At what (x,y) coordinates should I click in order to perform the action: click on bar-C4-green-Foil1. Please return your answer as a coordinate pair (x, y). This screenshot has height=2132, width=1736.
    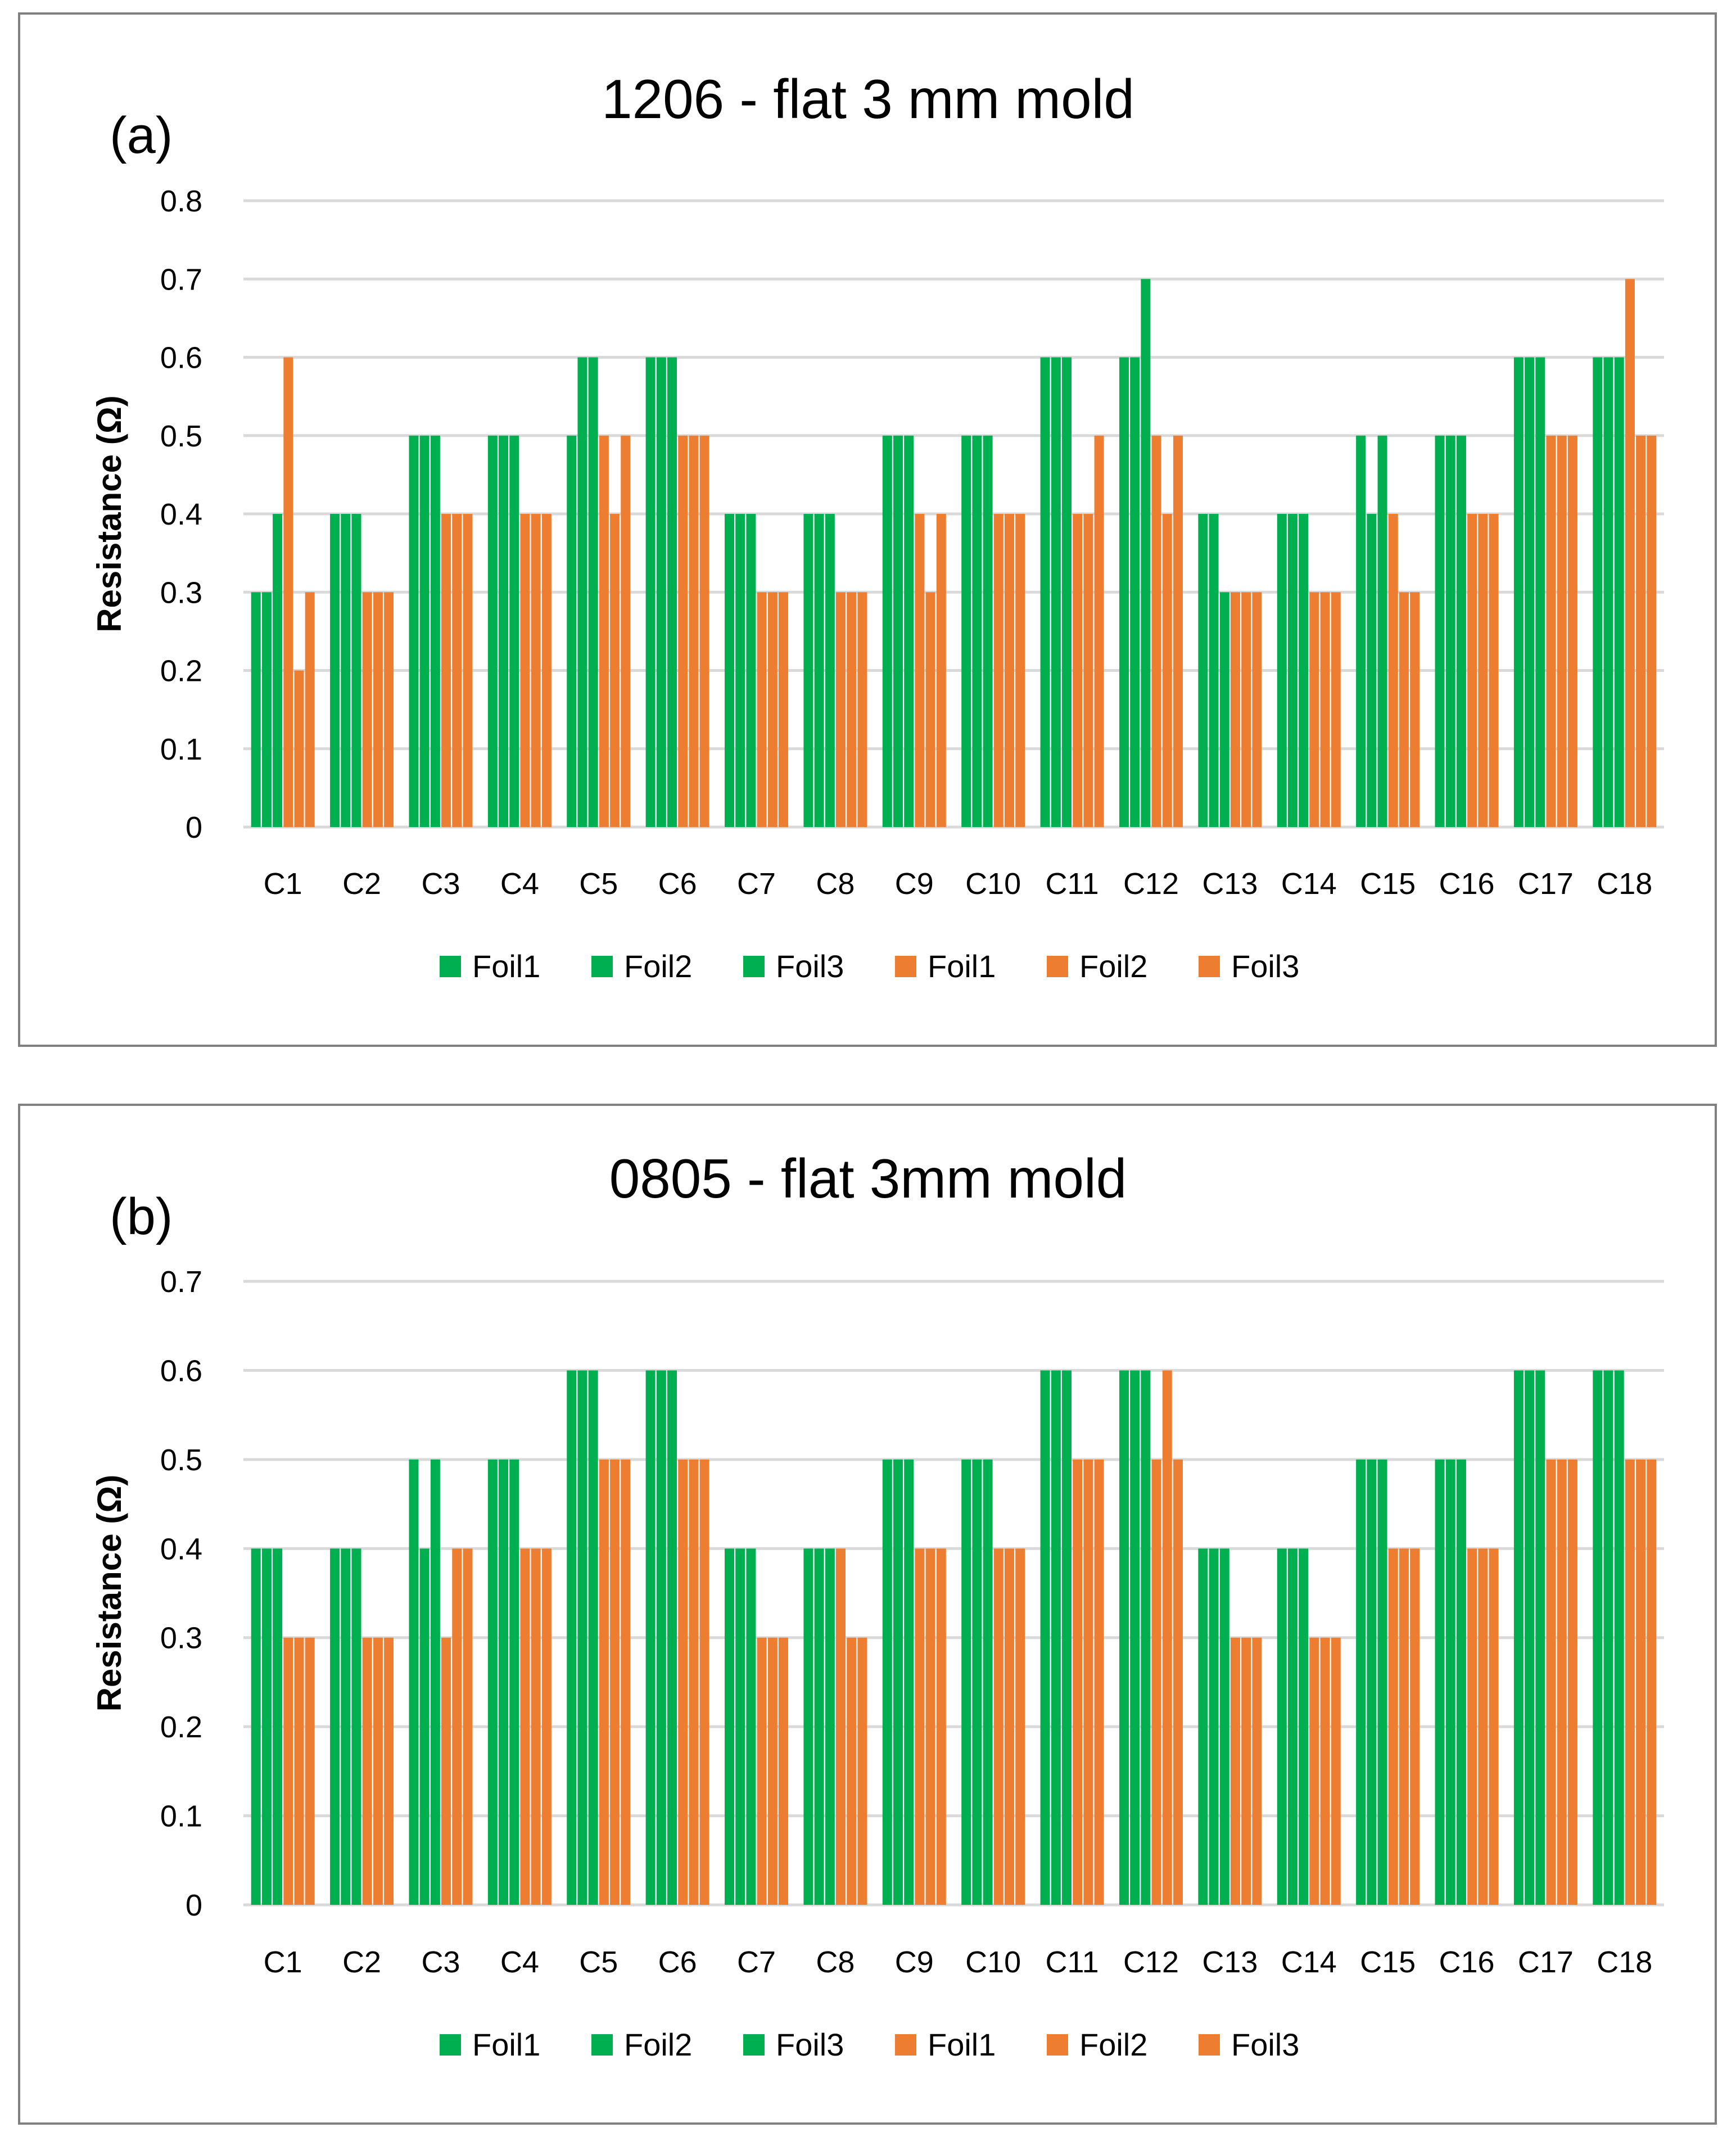
    Looking at the image, I should click on (492, 1682).